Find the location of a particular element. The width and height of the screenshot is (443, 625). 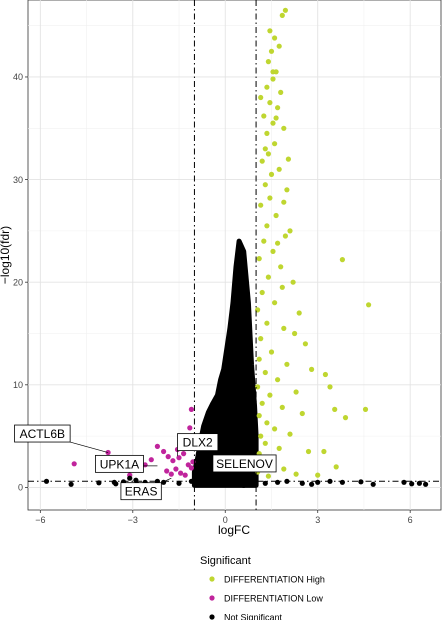

x-tick-label: −6 is located at coordinates (40, 520).